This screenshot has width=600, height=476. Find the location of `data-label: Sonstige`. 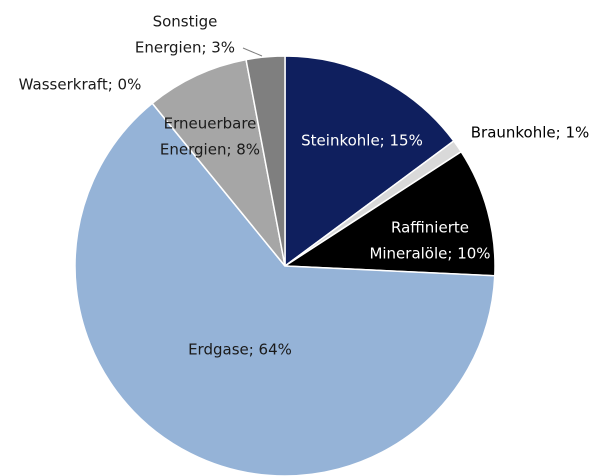

data-label: Sonstige is located at coordinates (185, 22).